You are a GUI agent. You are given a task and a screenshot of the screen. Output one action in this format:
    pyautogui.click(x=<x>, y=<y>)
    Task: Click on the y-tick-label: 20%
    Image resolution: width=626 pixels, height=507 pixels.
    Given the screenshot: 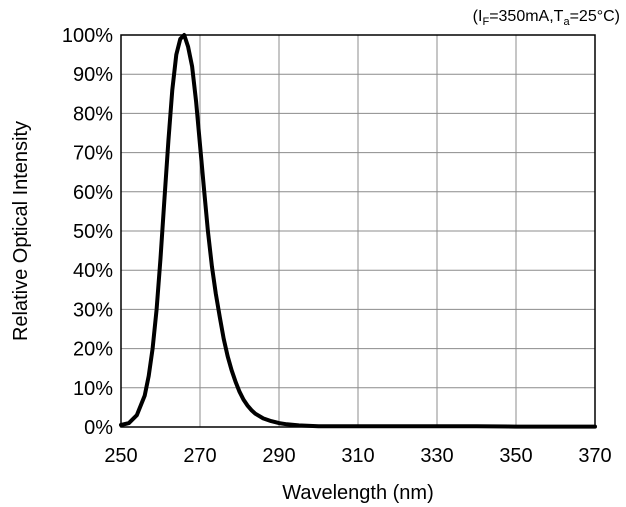 What is the action you would take?
    pyautogui.click(x=93, y=350)
    